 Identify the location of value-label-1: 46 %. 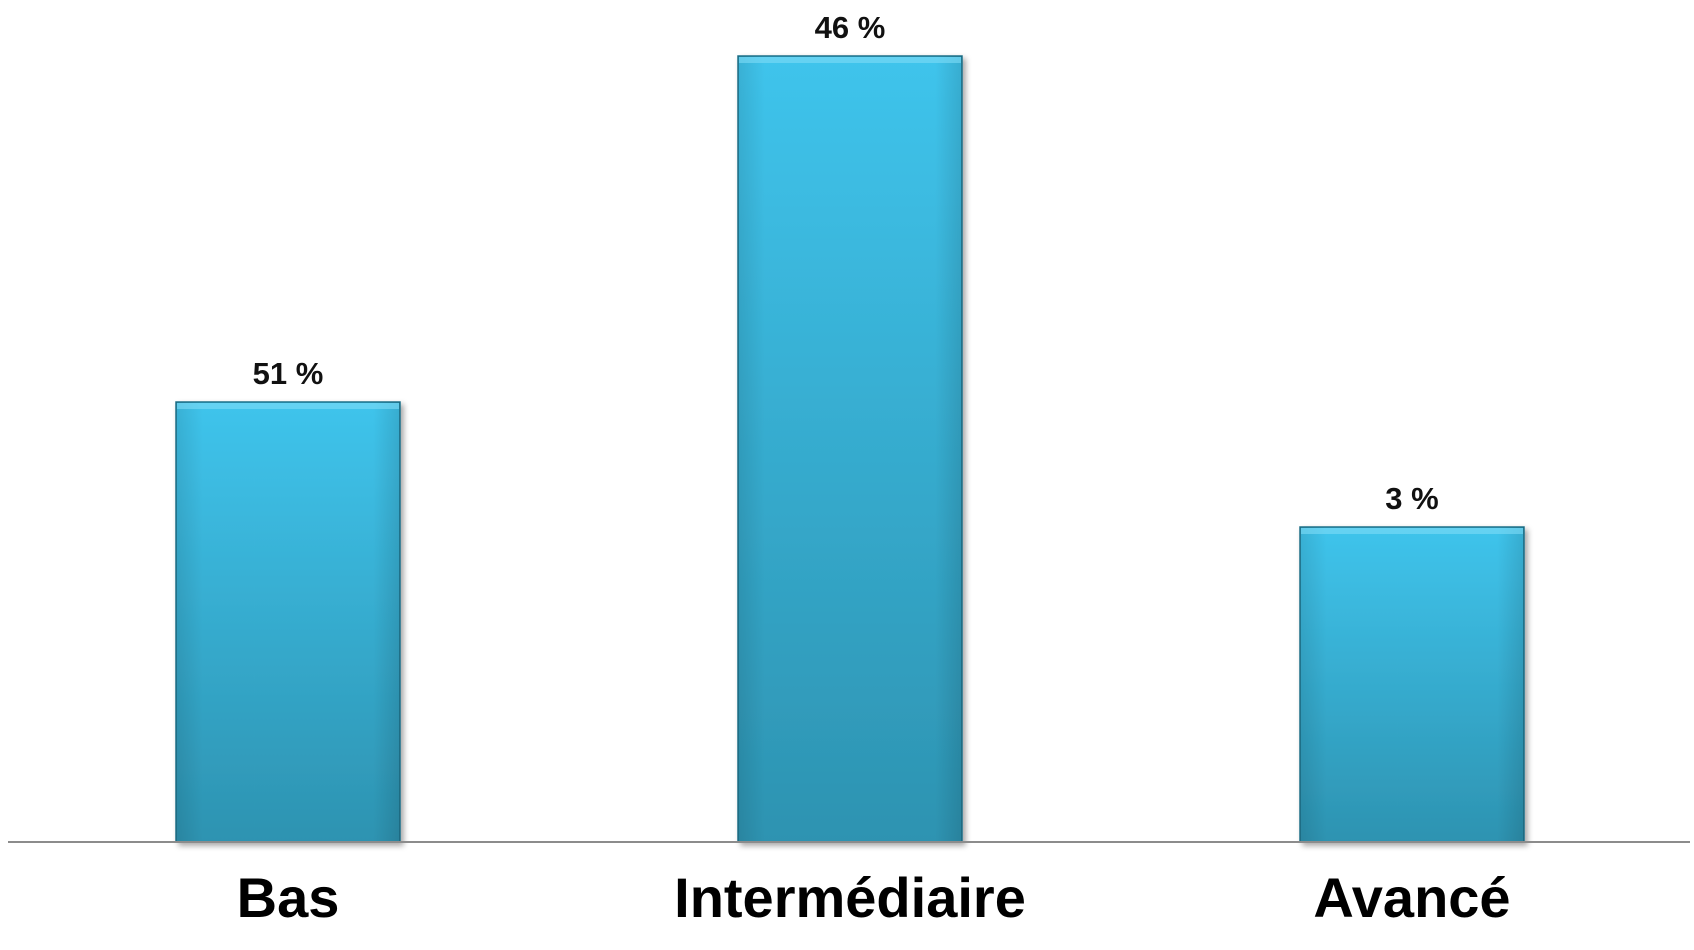
(850, 27).